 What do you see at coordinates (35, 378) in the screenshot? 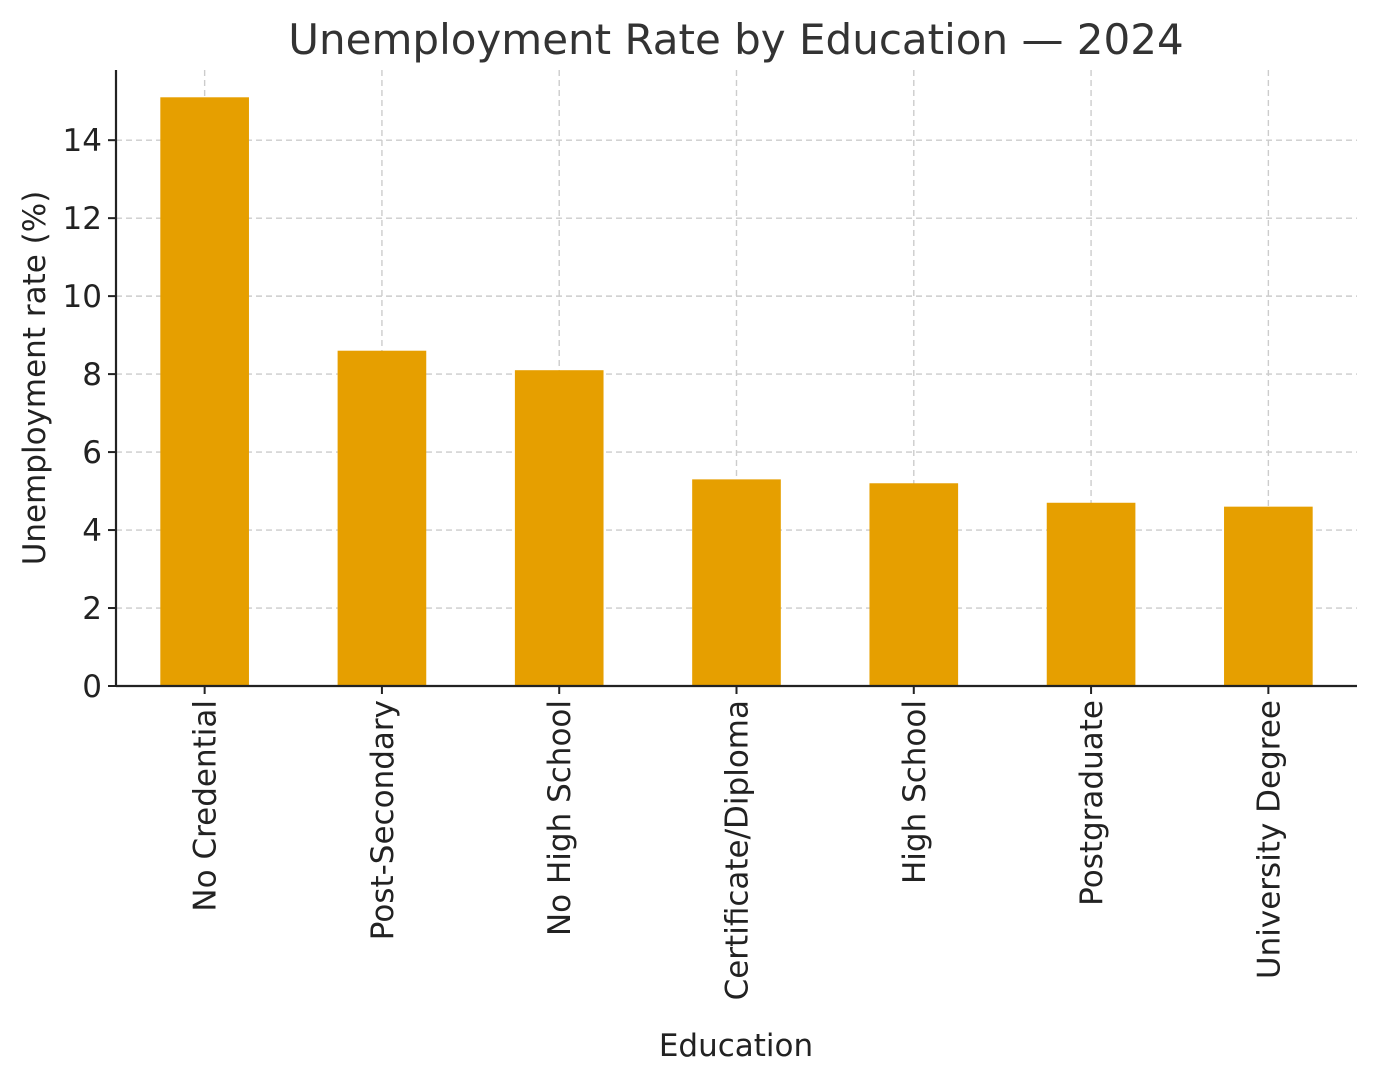
I see `y-axis-label: Unemployment rate (%)` at bounding box center [35, 378].